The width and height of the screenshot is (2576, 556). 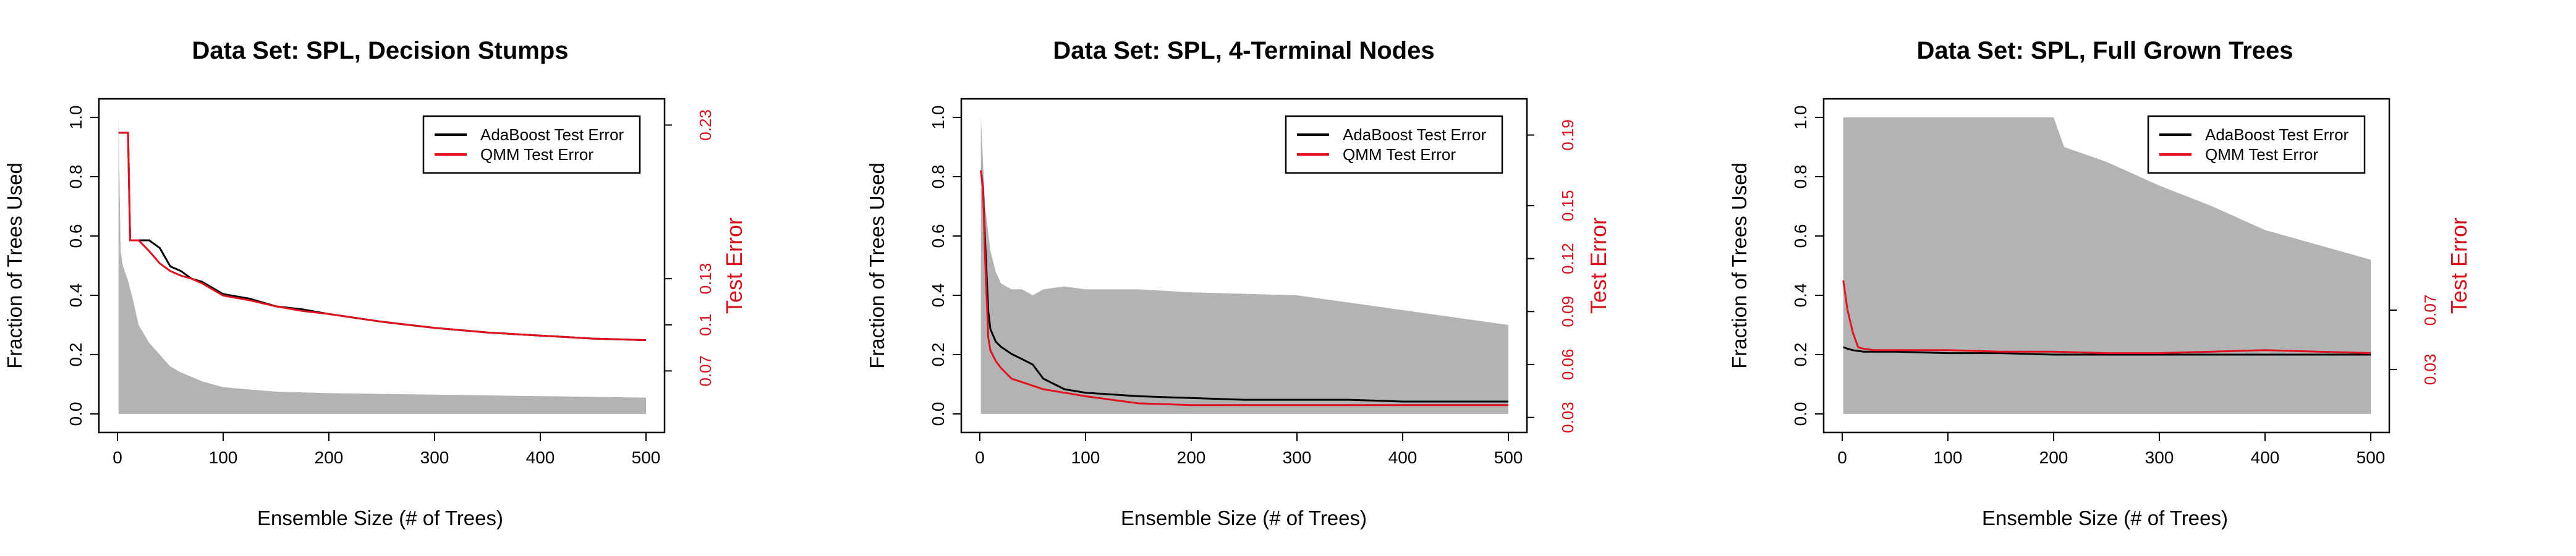 I want to click on y2-tick-label: 0.06, so click(x=1567, y=365).